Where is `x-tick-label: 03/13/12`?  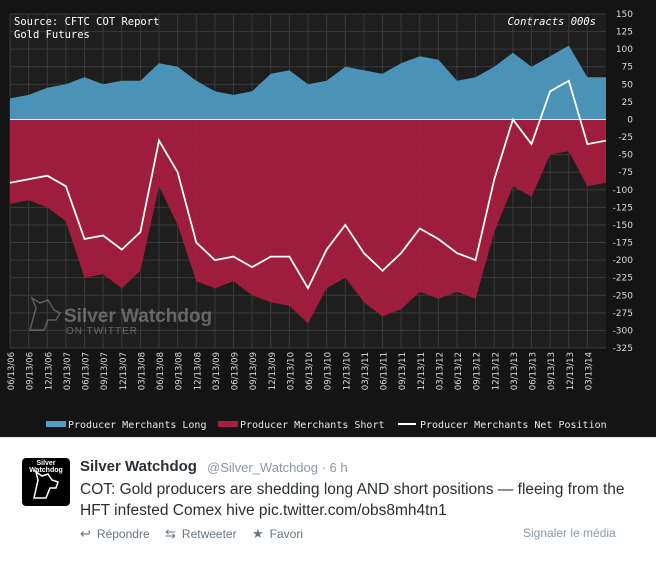 x-tick-label: 03/13/12 is located at coordinates (440, 371).